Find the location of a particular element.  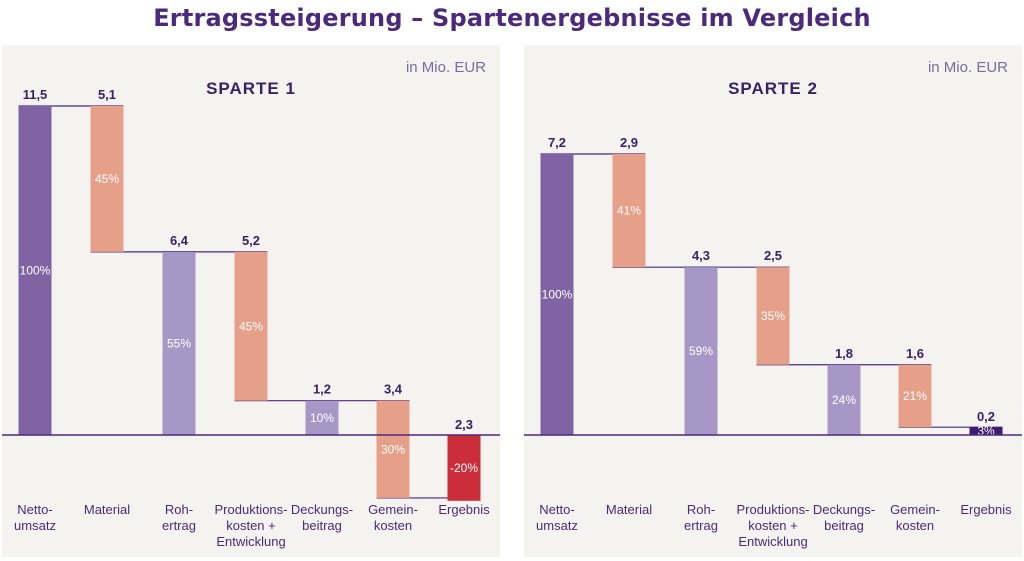

percent-label: 59% is located at coordinates (701, 351).